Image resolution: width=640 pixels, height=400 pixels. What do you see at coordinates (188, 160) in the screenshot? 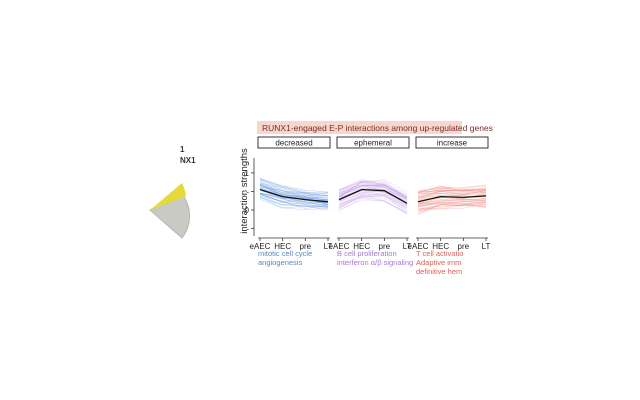
I see `side-label-line2: NX1` at bounding box center [188, 160].